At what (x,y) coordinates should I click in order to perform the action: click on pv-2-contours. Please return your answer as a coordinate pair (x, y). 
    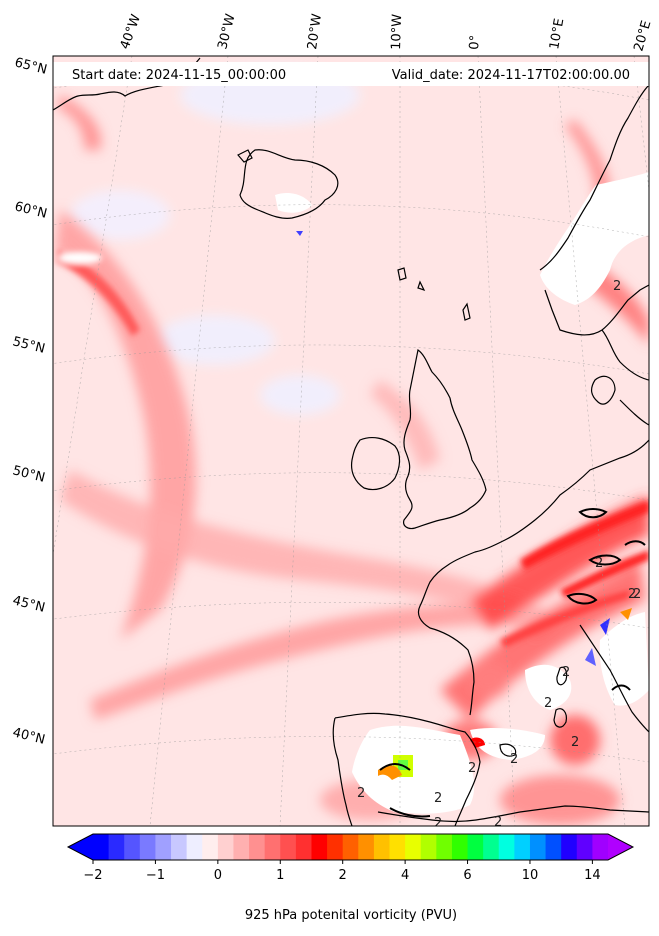
    Looking at the image, I should click on (512, 663).